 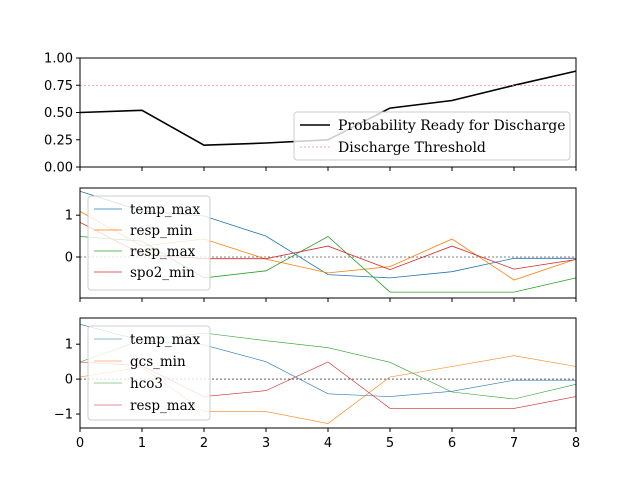 I want to click on legend-label: Probability Ready for Discharge, so click(x=452, y=126).